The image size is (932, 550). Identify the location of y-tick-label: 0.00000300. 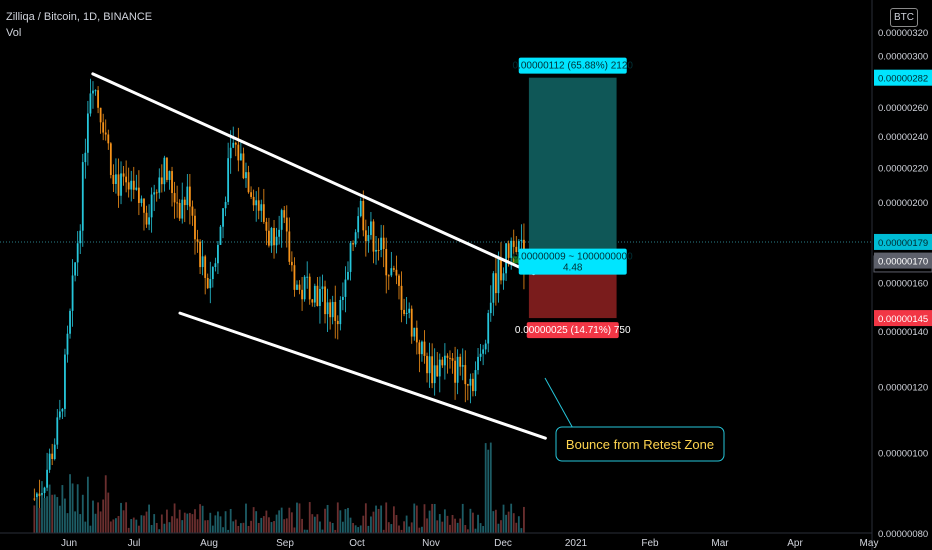
(903, 56).